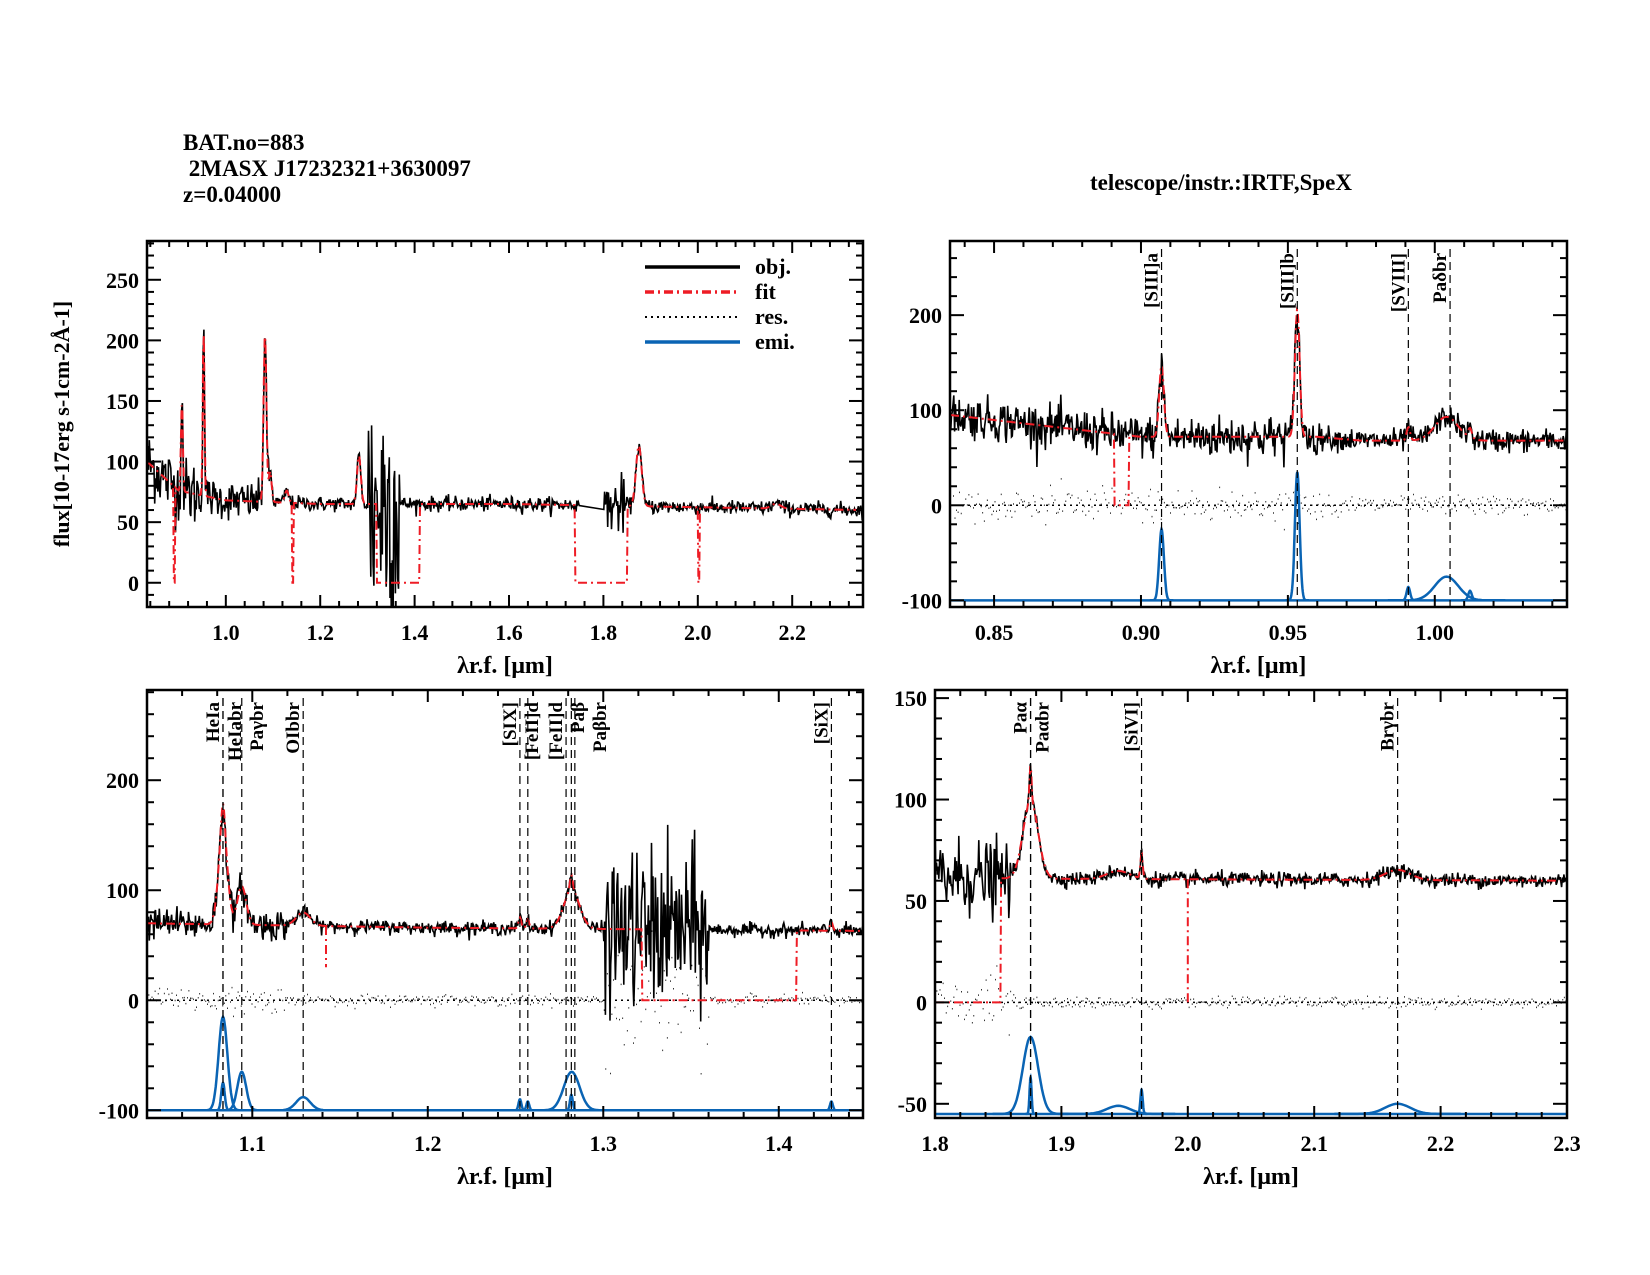 The height and width of the screenshot is (1275, 1650). Describe the element at coordinates (1221, 182) in the screenshot. I see `instrument-label: telescope/instr.:IRTF,SpeX` at that location.